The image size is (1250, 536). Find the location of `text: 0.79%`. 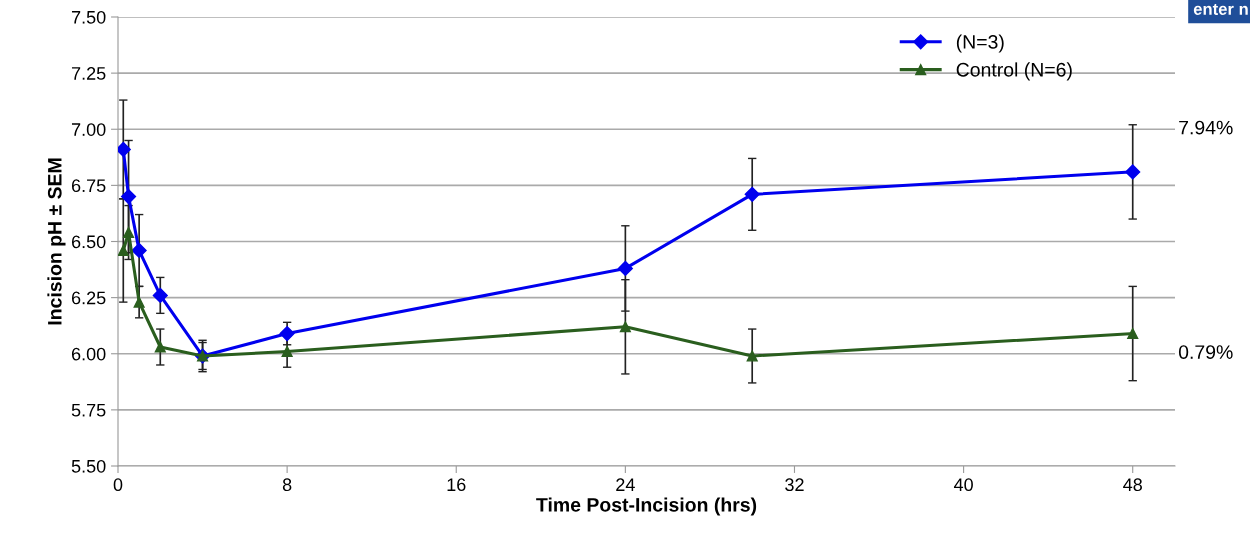

text: 0.79% is located at coordinates (1205, 352).